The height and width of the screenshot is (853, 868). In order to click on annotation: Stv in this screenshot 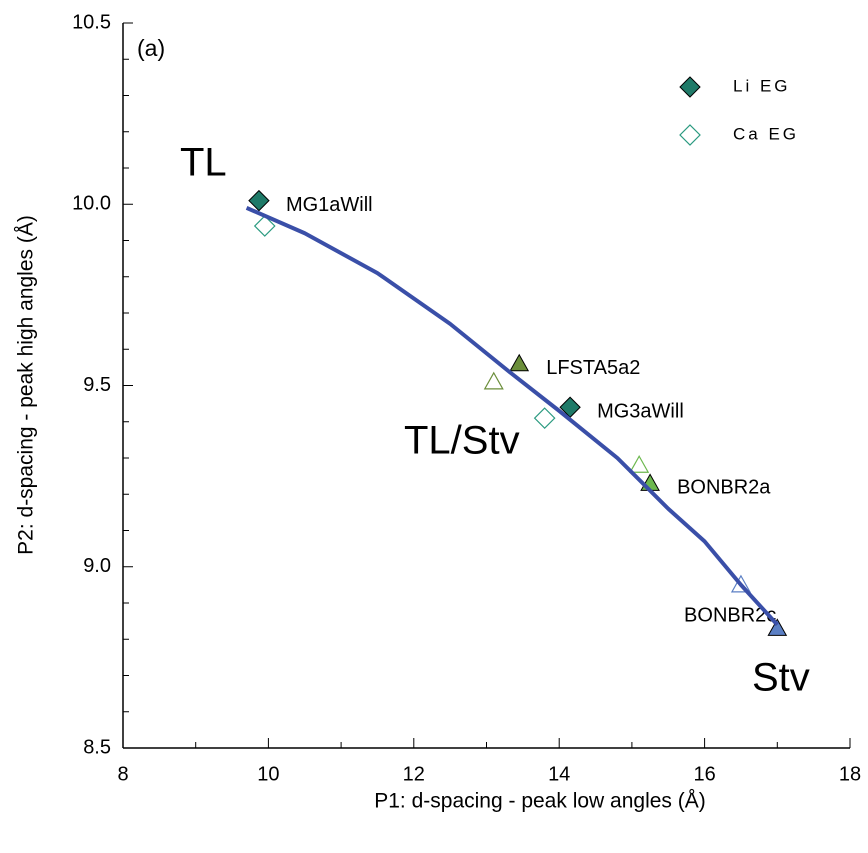, I will do `click(781, 678)`.